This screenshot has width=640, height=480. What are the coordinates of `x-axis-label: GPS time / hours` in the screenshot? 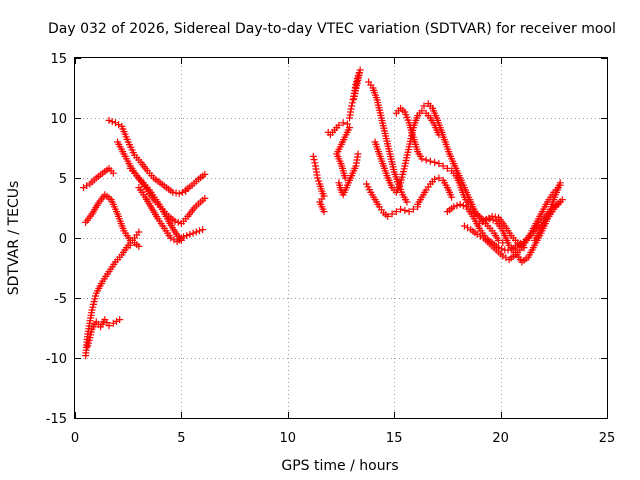 It's located at (339, 466).